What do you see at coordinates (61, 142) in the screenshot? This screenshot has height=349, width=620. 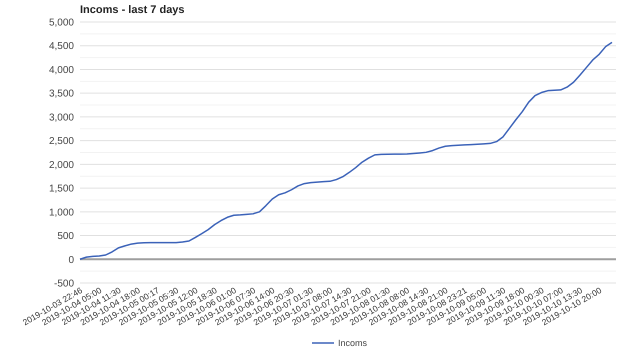 I see `y-tick-label: 2,500` at bounding box center [61, 142].